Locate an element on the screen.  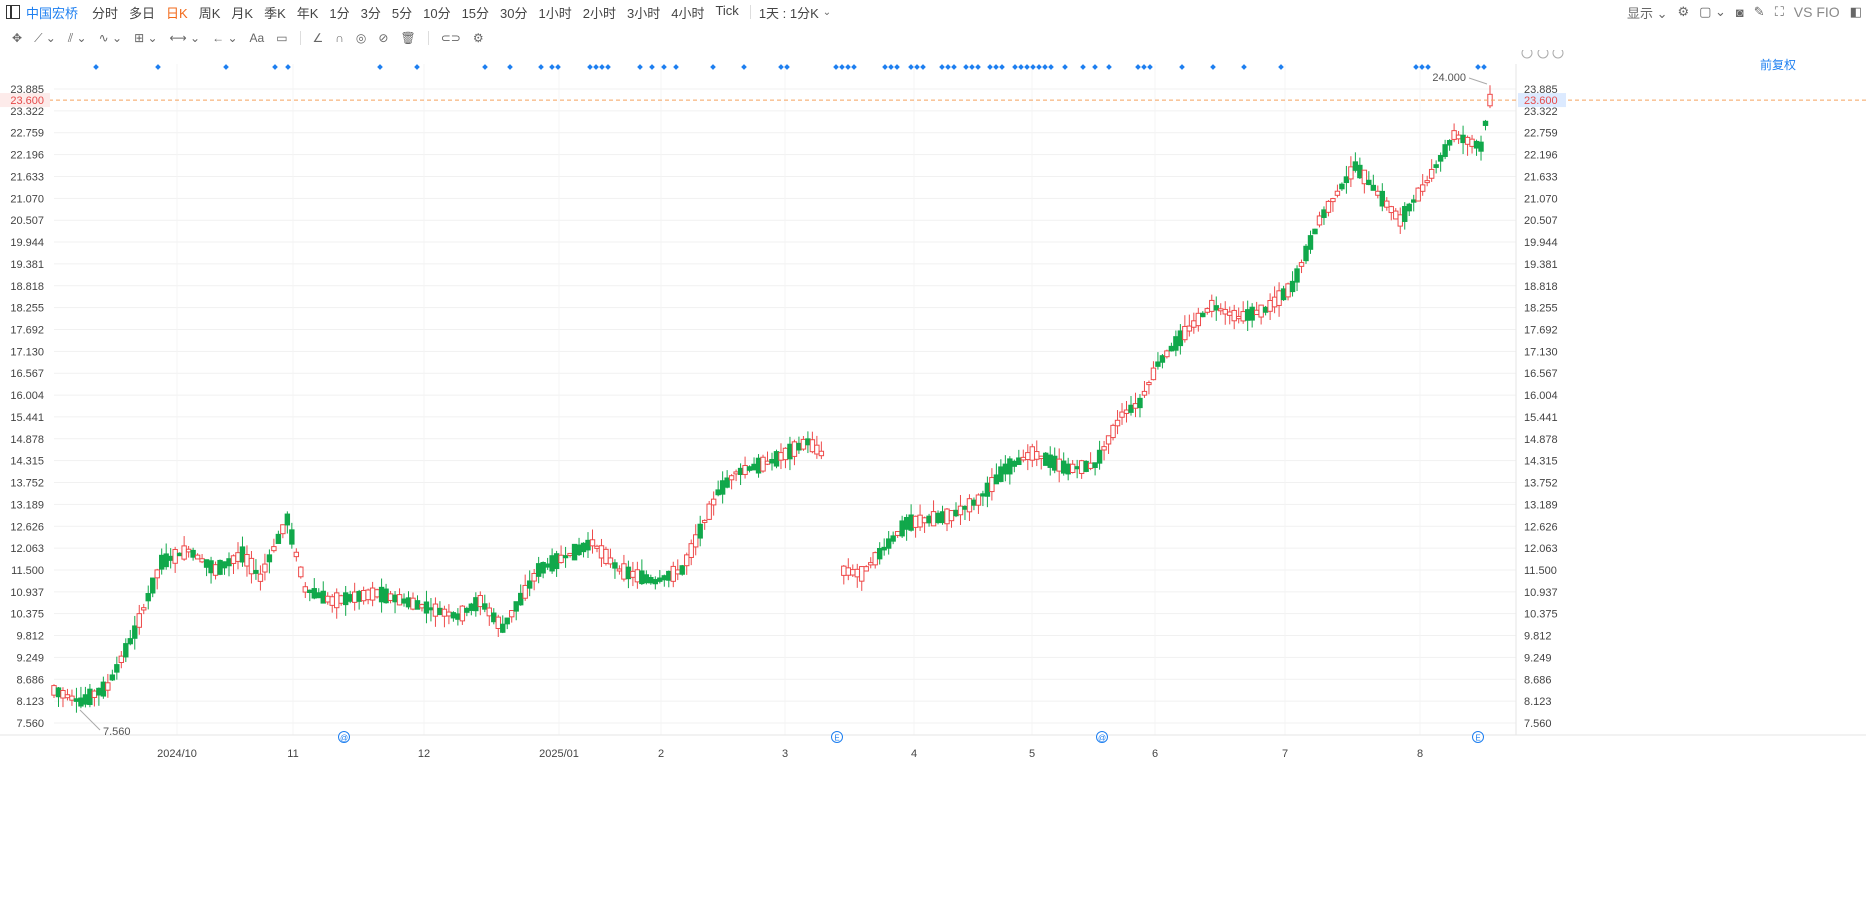
comment-tool-icon: ▭ is located at coordinates (282, 38).